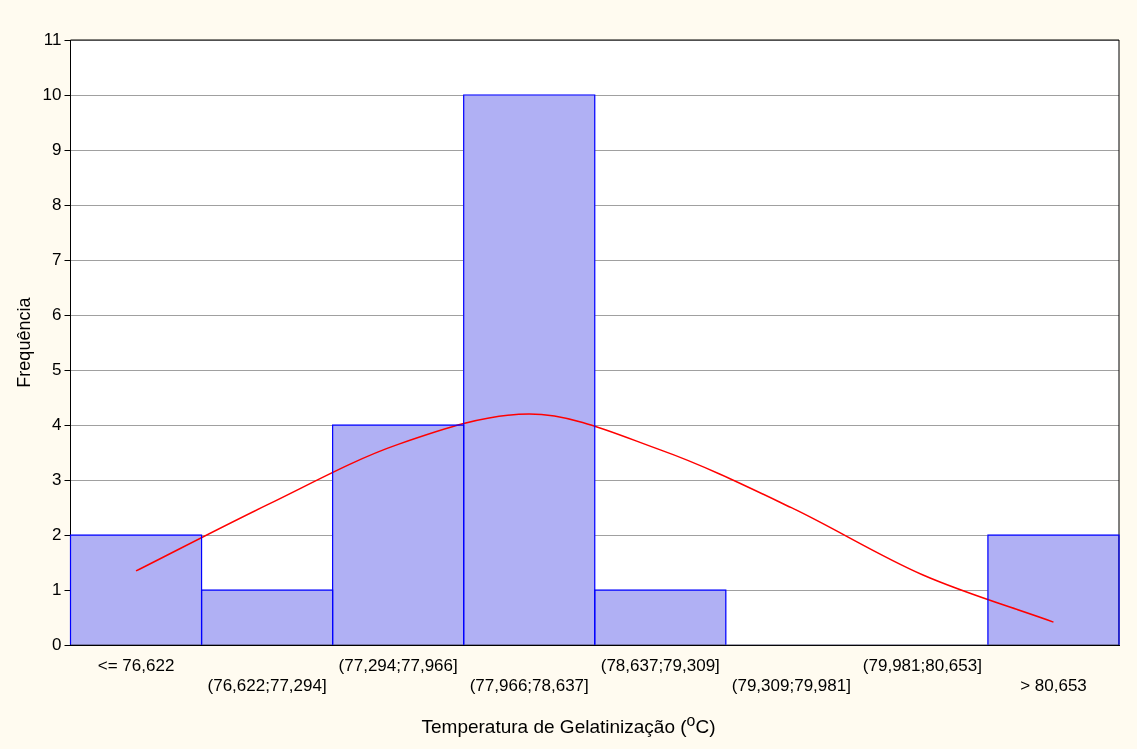  I want to click on x-tick-label: (77,966;78,637], so click(529, 686).